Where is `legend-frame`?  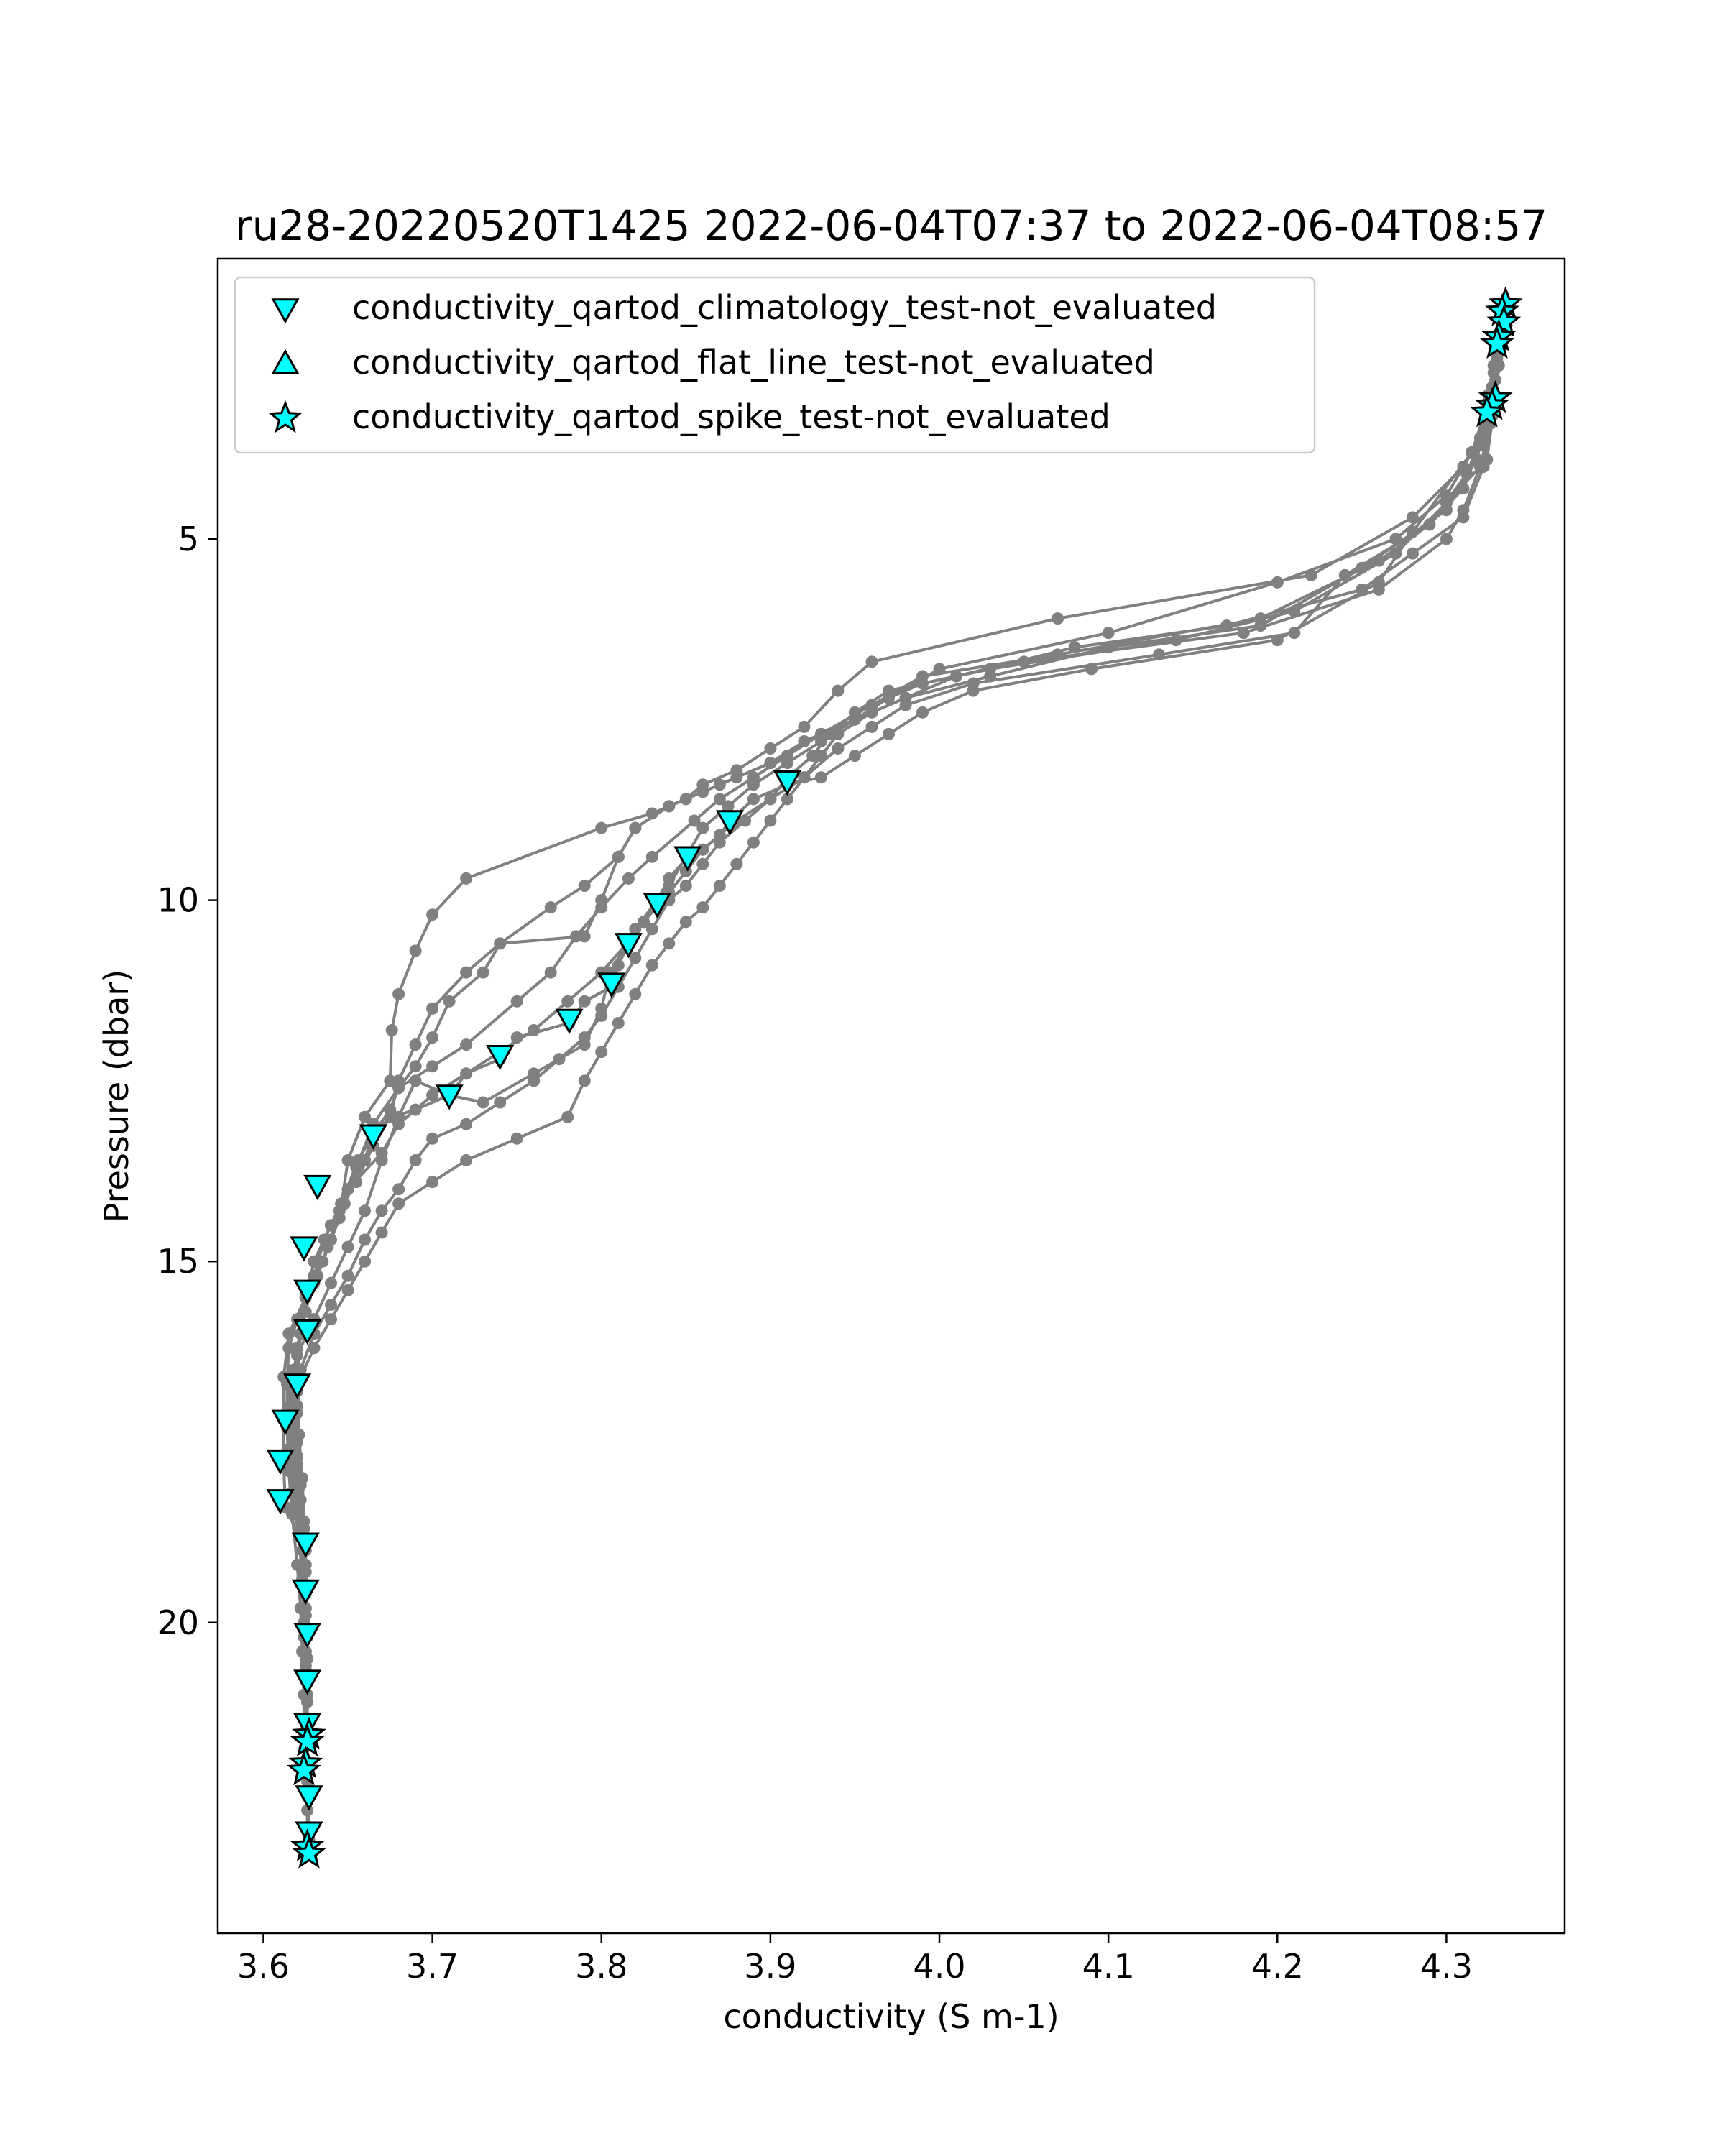 legend-frame is located at coordinates (775, 365).